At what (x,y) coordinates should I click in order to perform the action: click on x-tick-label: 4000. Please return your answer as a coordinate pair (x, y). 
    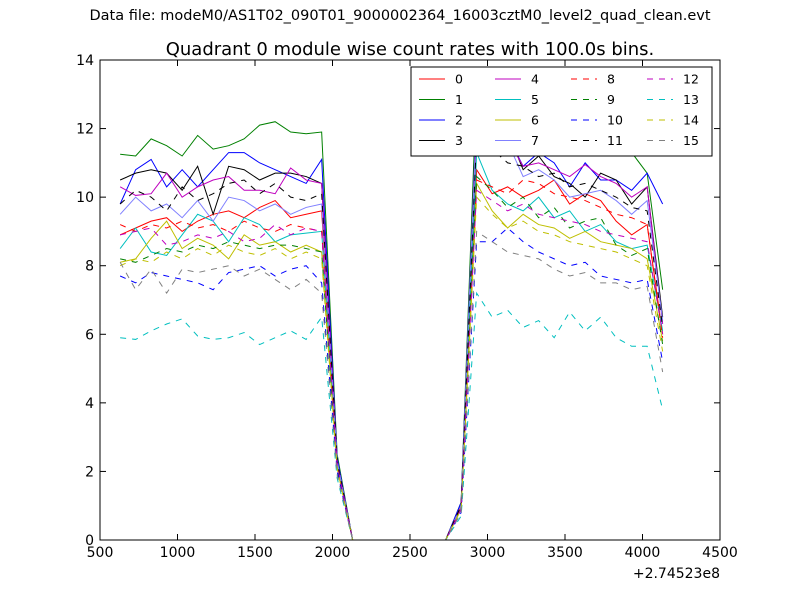
    Looking at the image, I should click on (643, 553).